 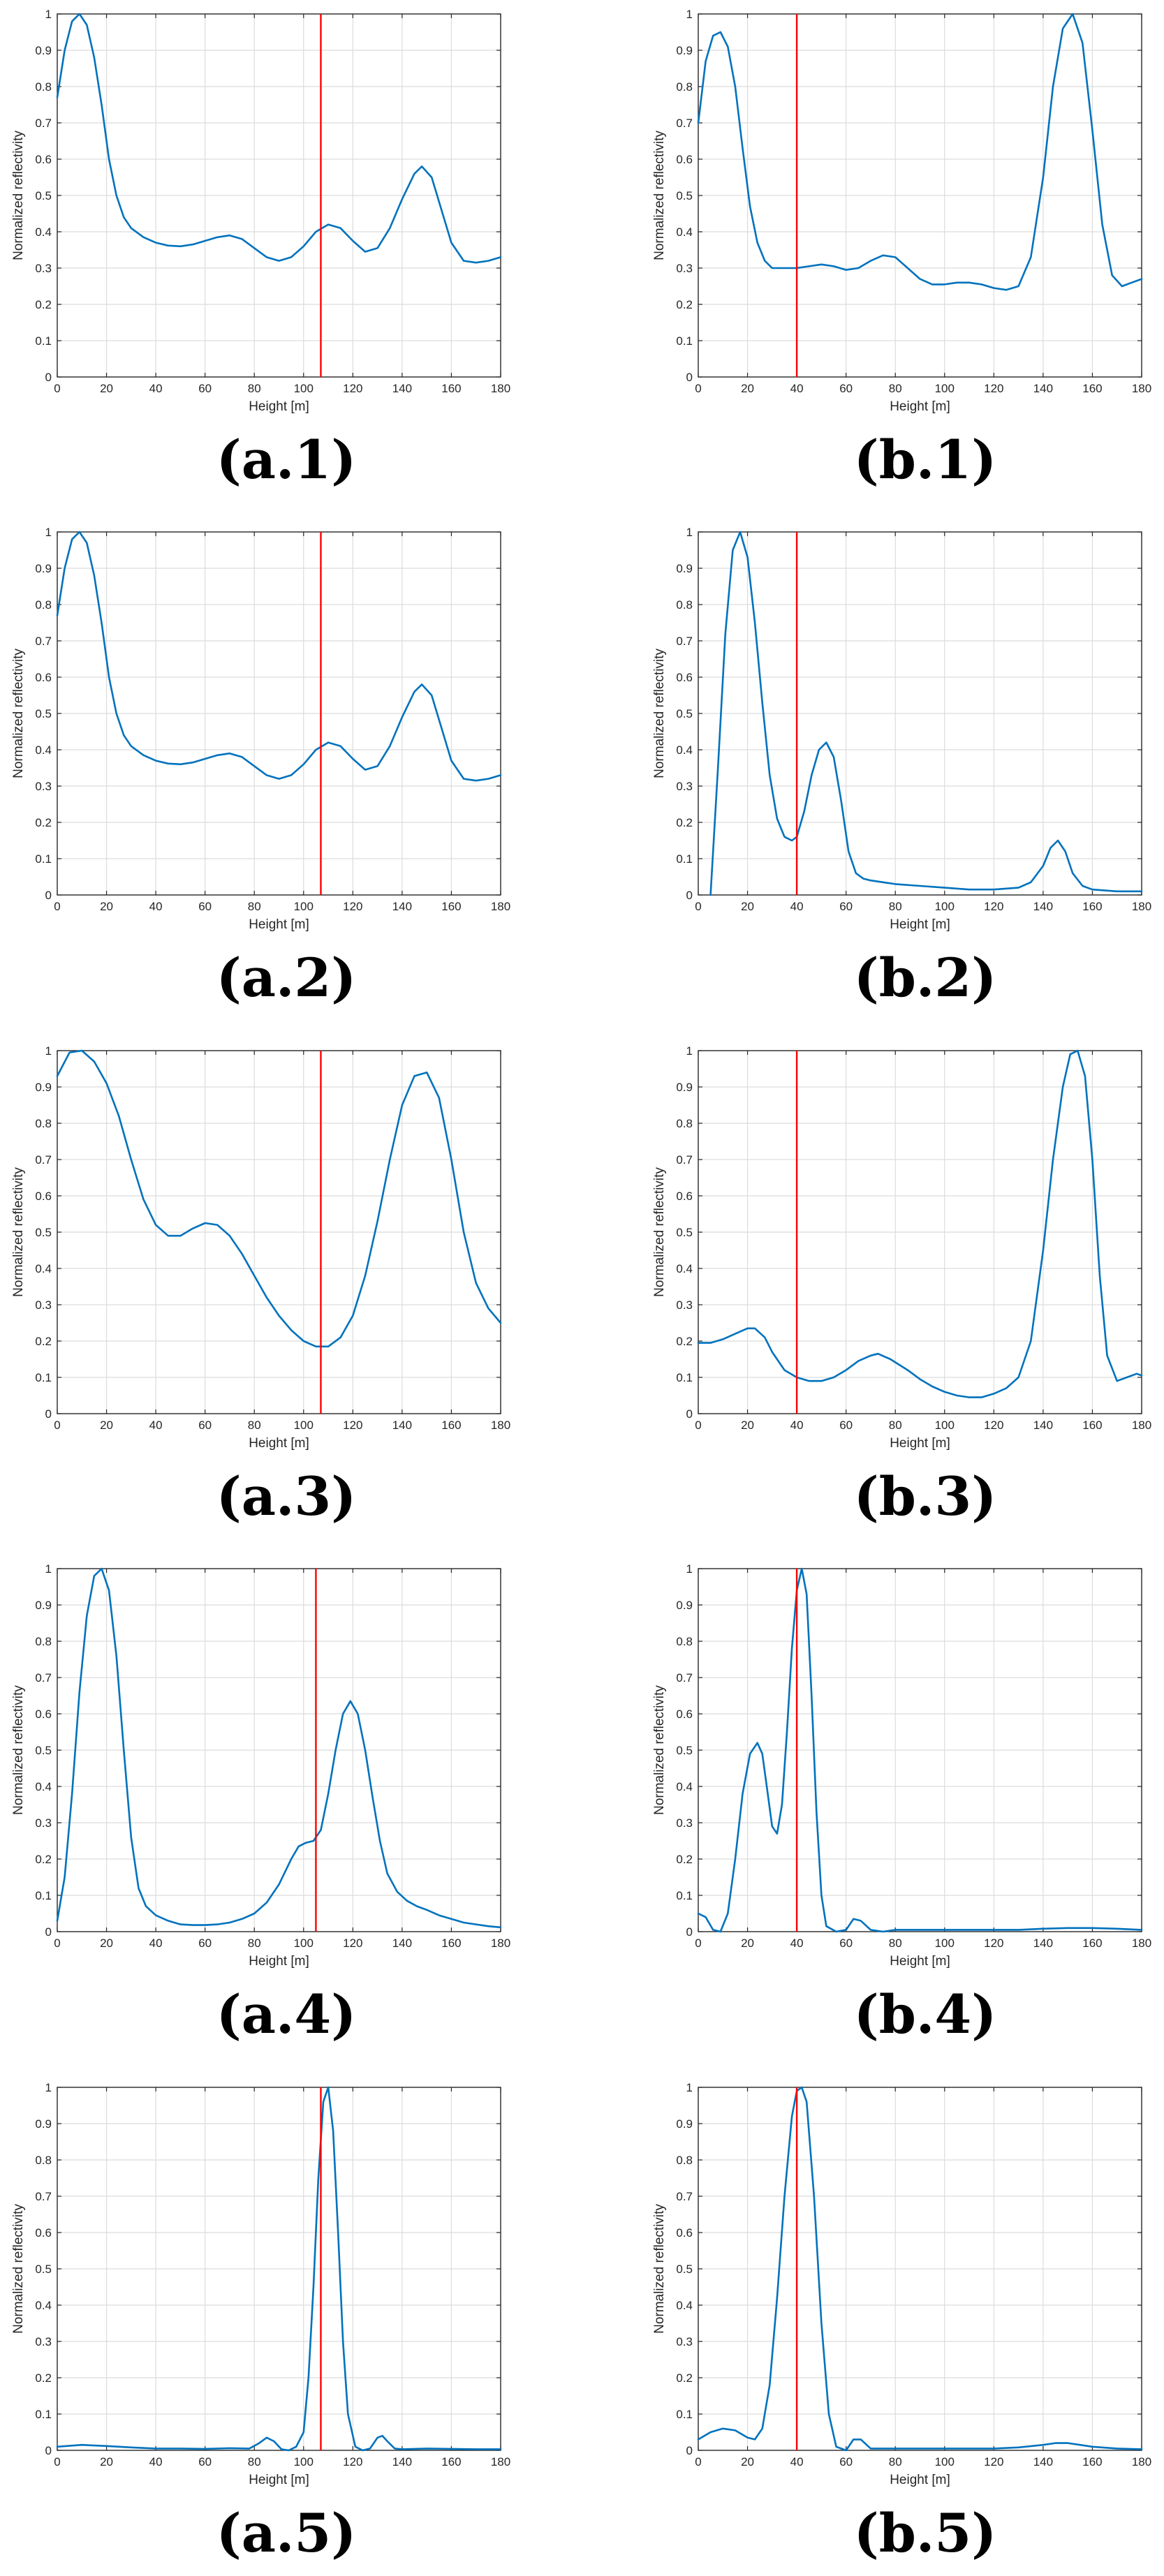 What do you see at coordinates (286, 978) in the screenshot?
I see `panel-label: (a.2)` at bounding box center [286, 978].